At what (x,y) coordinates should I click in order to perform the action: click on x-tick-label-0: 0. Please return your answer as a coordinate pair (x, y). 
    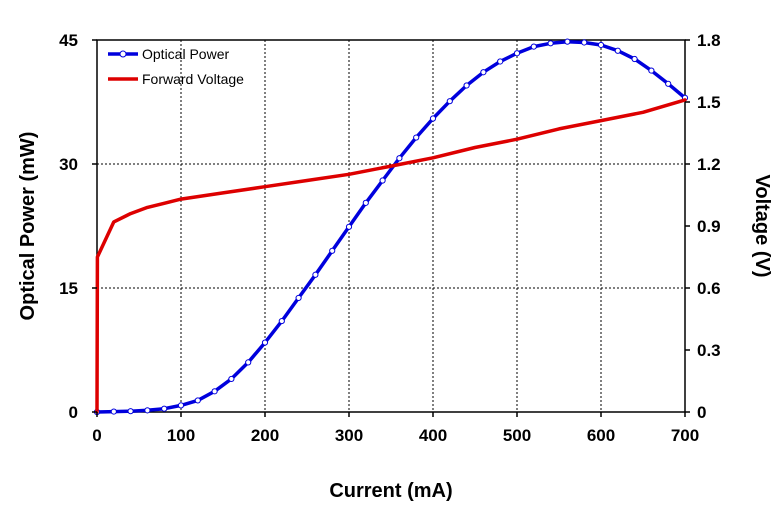
    Looking at the image, I should click on (96, 435).